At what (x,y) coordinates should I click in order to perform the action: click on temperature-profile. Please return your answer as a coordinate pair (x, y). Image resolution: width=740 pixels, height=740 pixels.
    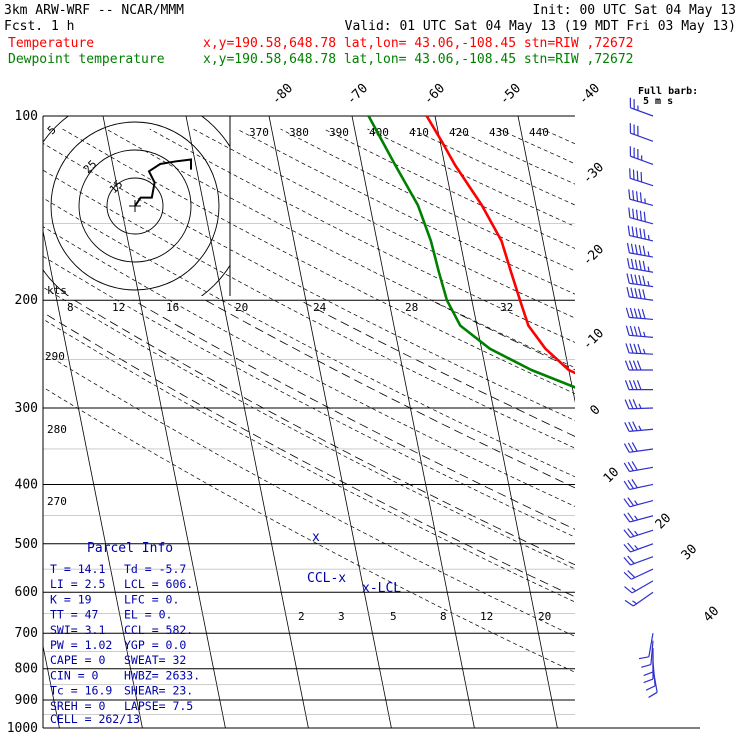
    Looking at the image, I should click on (500, 245).